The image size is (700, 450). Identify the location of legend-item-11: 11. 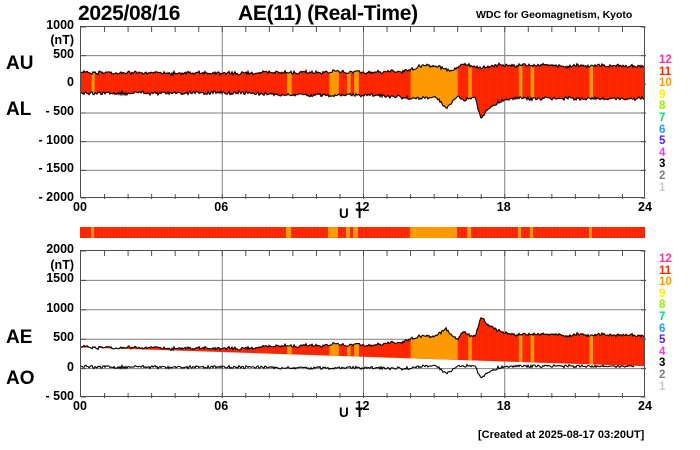
(665, 71).